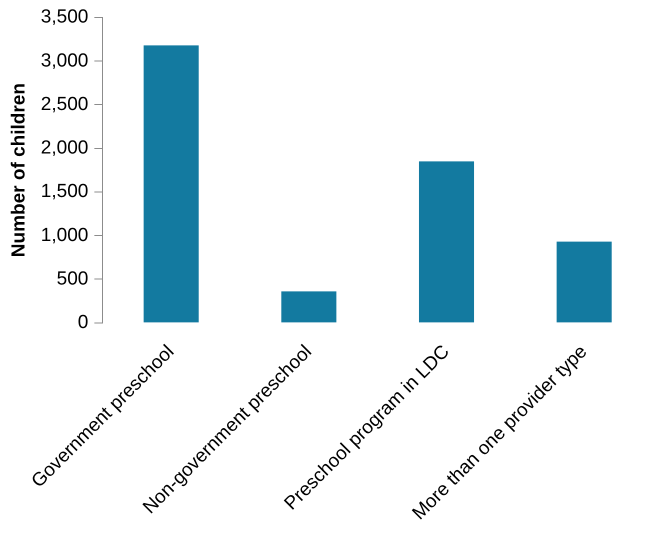 The image size is (653, 543). Describe the element at coordinates (83, 323) in the screenshot. I see `y-tick-label: 0` at that location.